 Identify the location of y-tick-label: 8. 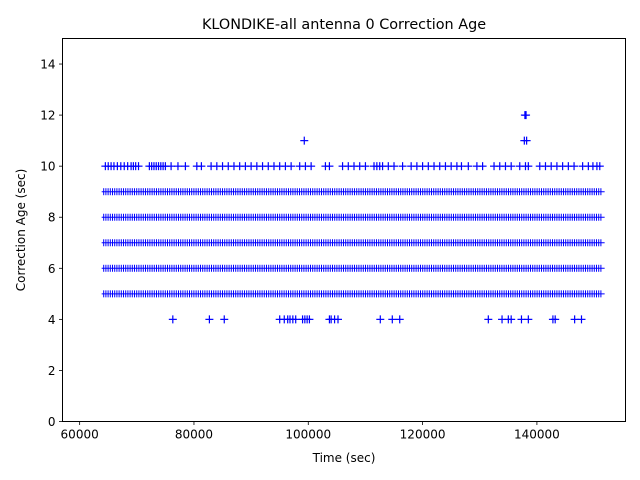
(52, 218).